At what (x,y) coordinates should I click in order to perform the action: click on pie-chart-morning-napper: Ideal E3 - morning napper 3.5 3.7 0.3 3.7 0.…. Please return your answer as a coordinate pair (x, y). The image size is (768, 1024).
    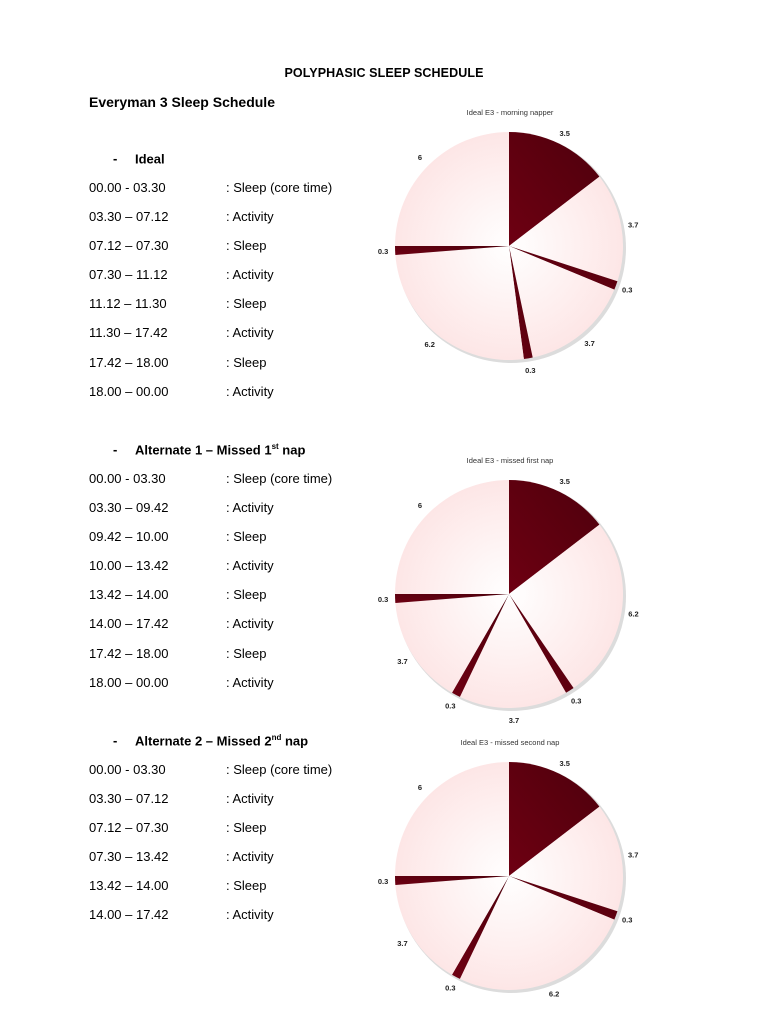
    Looking at the image, I should click on (510, 248).